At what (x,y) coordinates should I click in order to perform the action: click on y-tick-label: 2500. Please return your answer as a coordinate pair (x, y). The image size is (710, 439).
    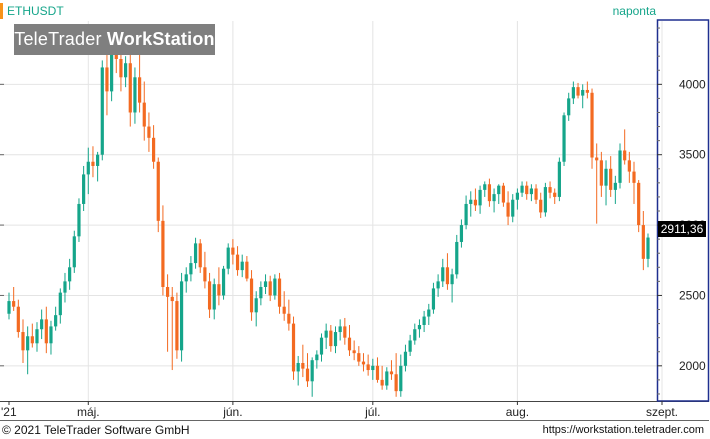
    Looking at the image, I should click on (692, 295).